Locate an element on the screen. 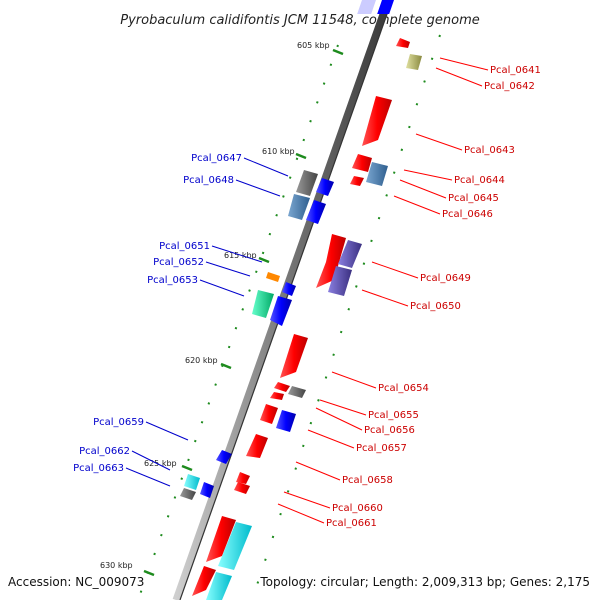 The width and height of the screenshot is (600, 600). gene-label: Pcal_0644 is located at coordinates (479, 180).